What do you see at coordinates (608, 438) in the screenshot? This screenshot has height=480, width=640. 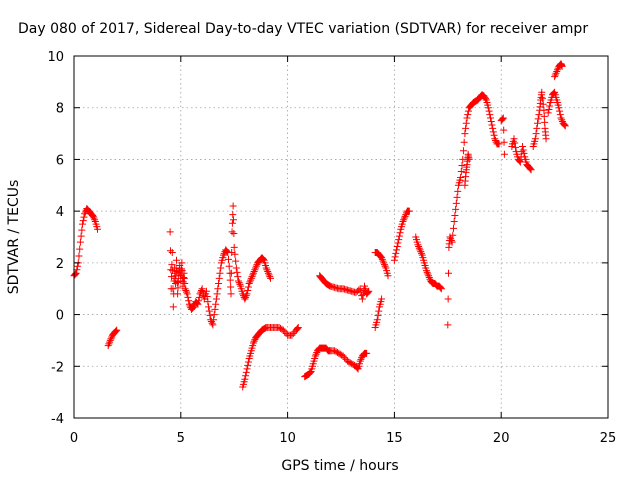 I see `x-tick-label: 25` at bounding box center [608, 438].